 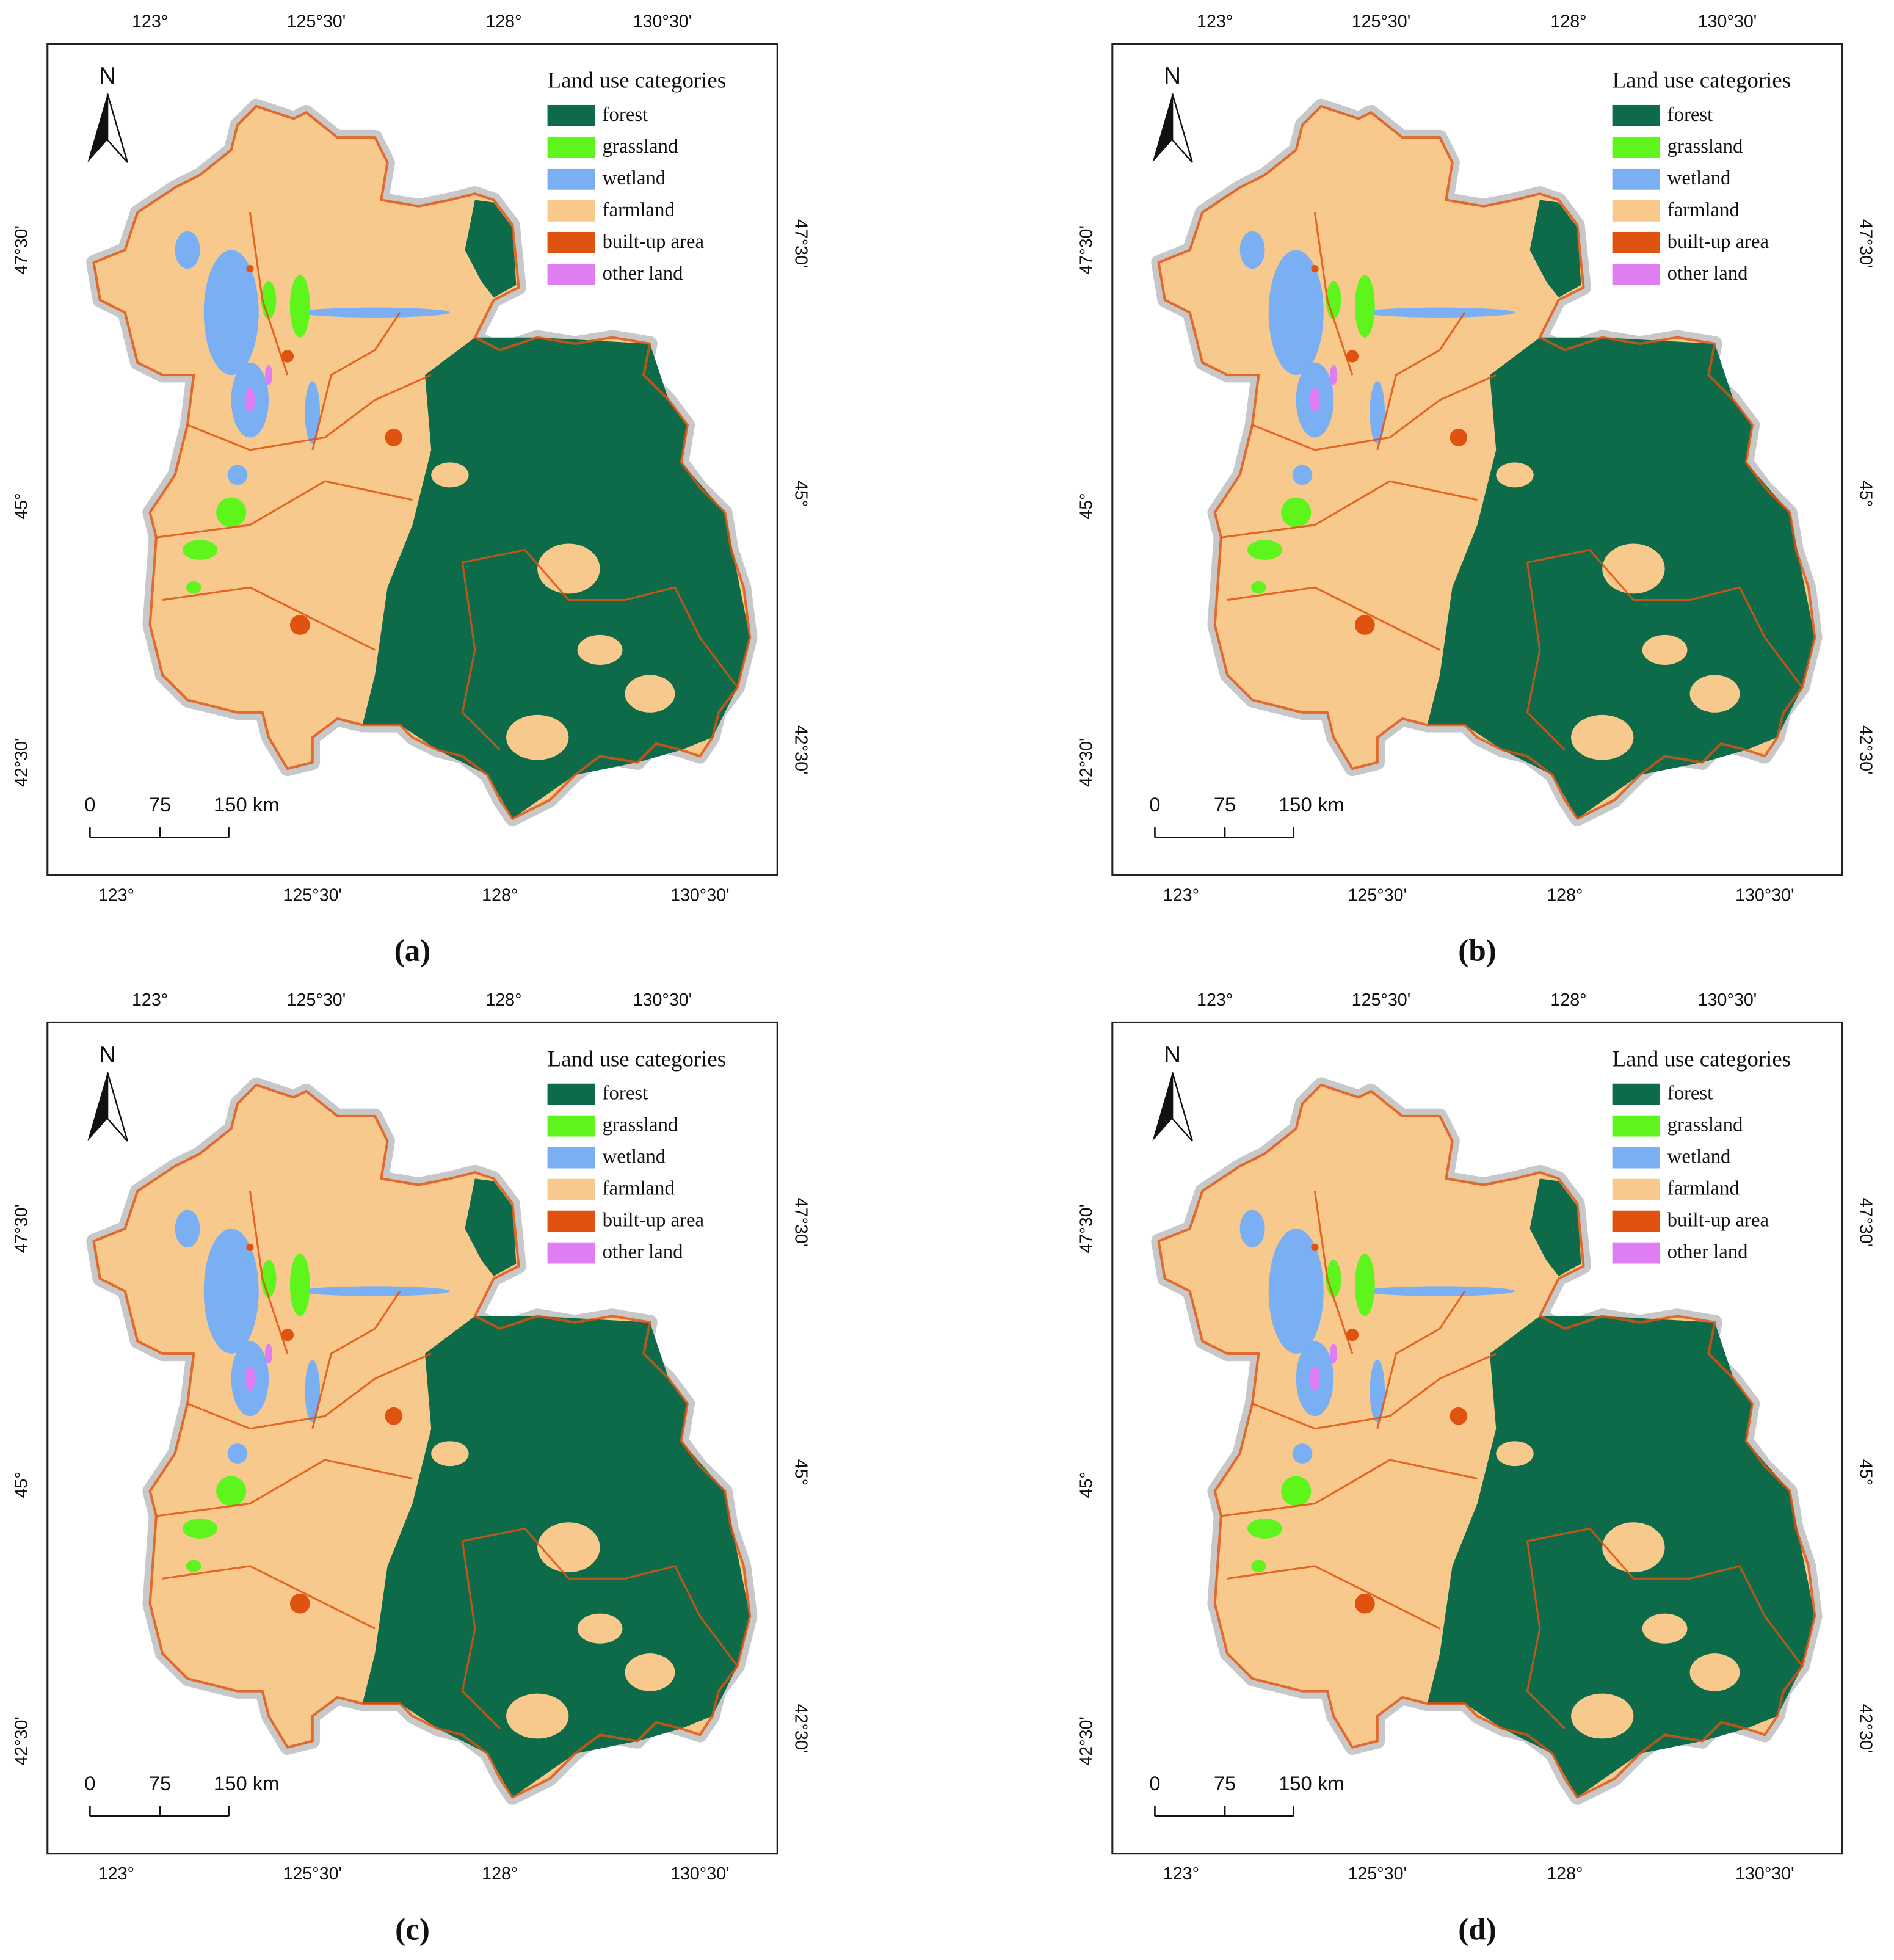 I want to click on graticule-bottom: 125°30', so click(x=1378, y=895).